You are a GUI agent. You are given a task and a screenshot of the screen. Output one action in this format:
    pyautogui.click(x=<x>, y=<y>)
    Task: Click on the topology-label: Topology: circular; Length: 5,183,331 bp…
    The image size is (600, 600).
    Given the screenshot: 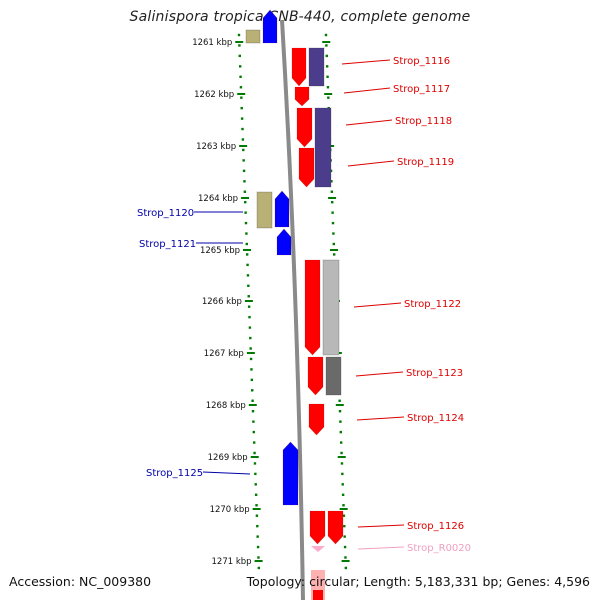 What is the action you would take?
    pyautogui.click(x=418, y=581)
    